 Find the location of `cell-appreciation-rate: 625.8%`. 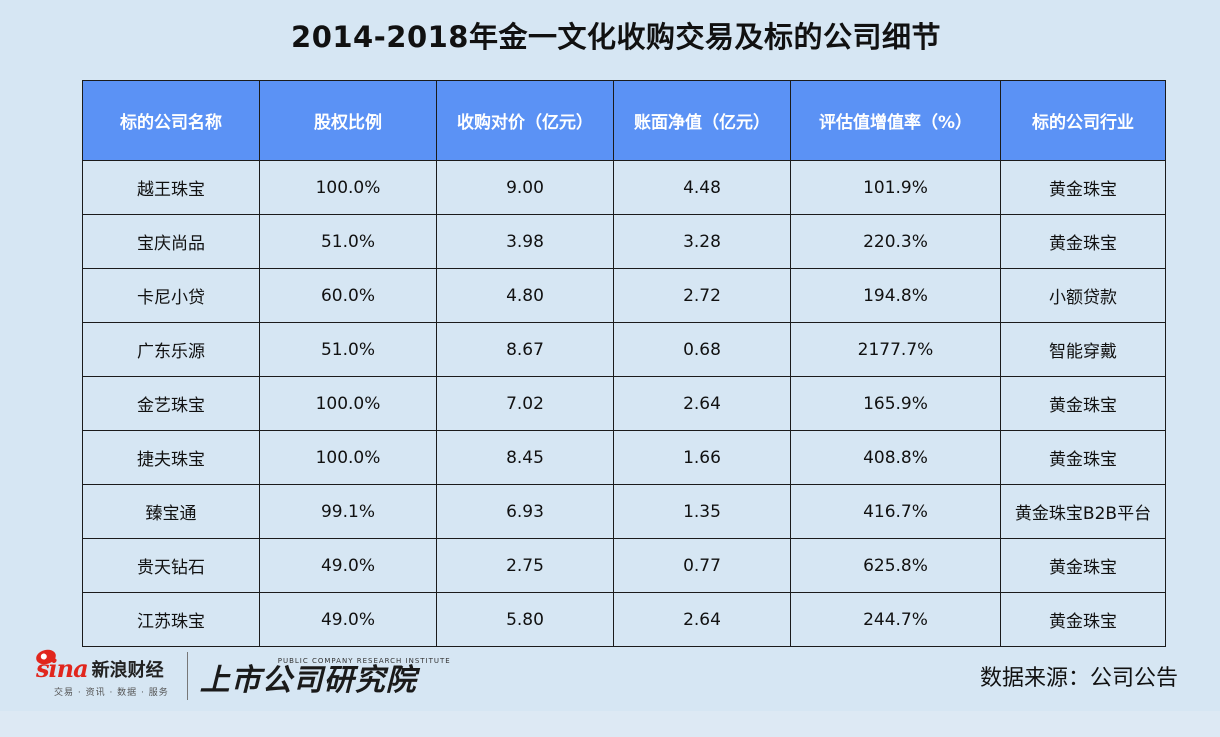

cell-appreciation-rate: 625.8% is located at coordinates (895, 565).